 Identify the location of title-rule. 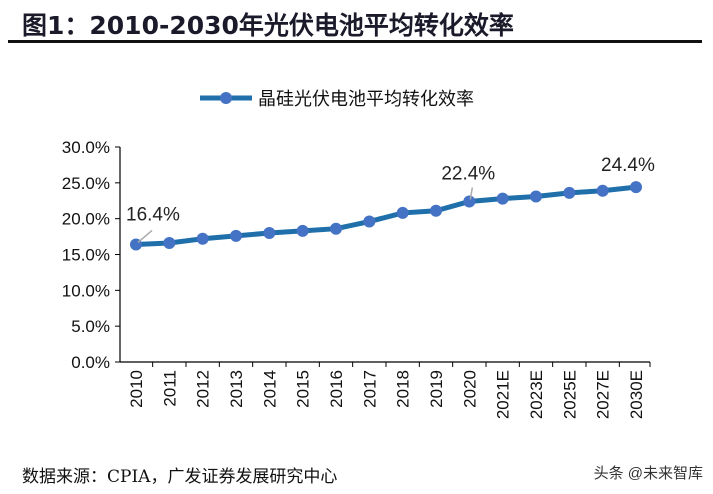
(355, 41).